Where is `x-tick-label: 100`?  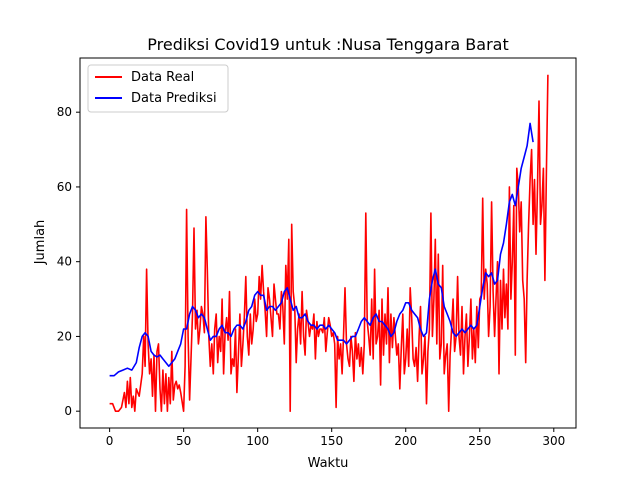
x-tick-label: 100 is located at coordinates (257, 441).